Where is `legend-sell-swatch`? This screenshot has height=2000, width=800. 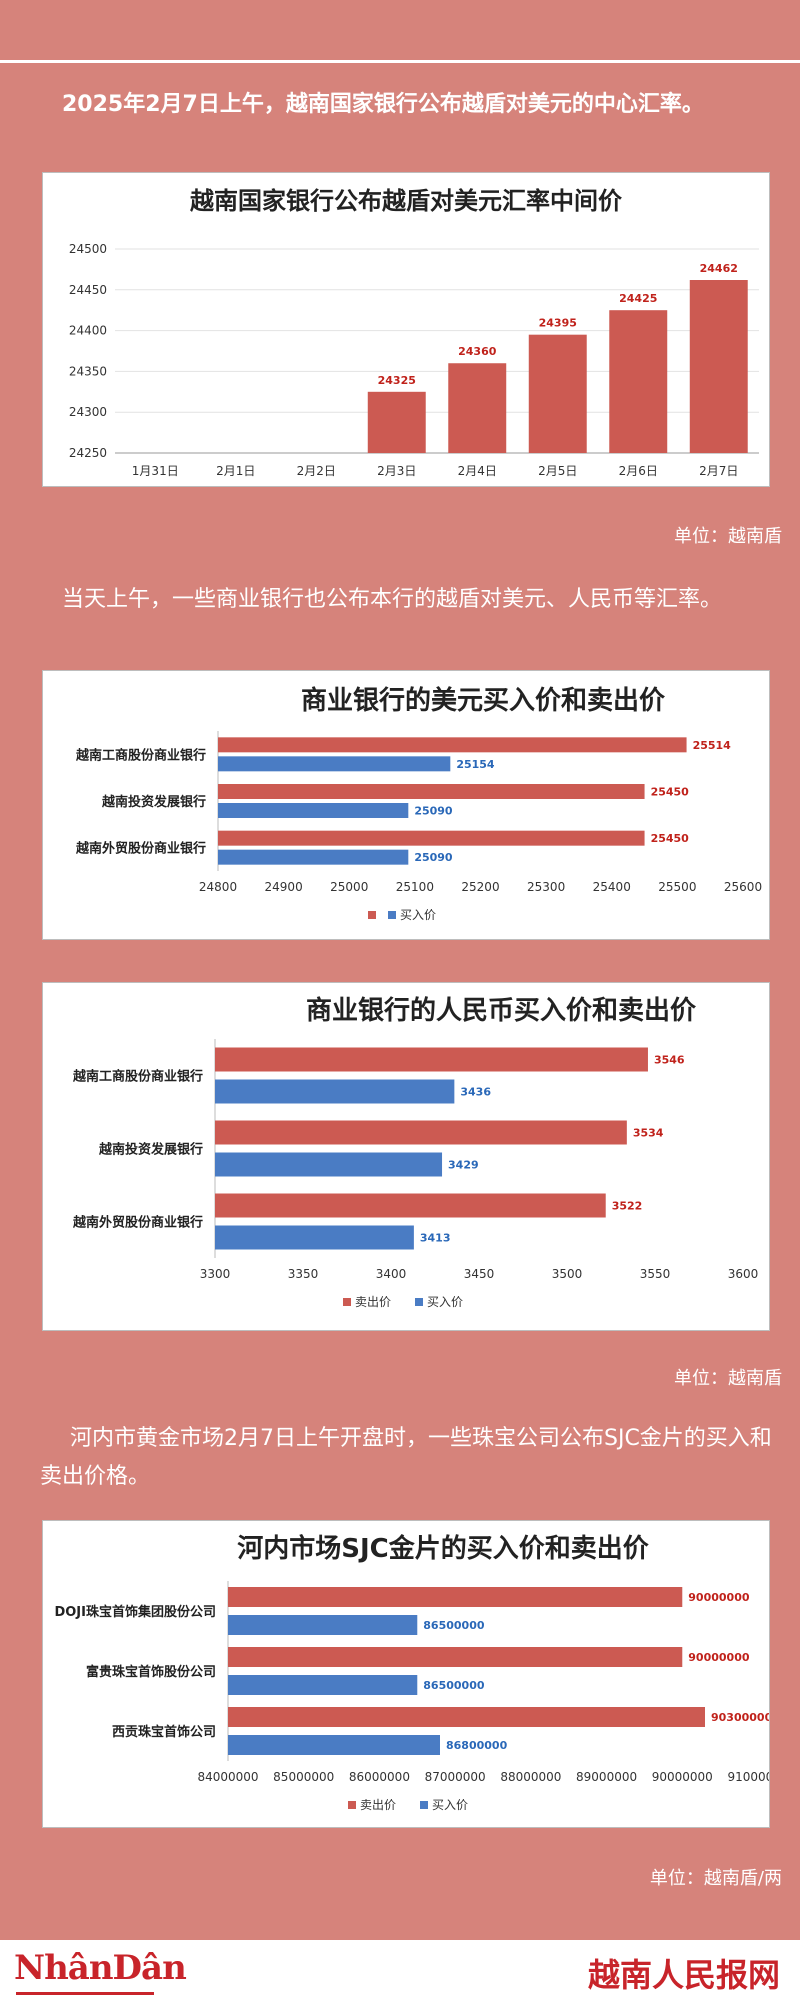
legend-sell-swatch is located at coordinates (352, 1805).